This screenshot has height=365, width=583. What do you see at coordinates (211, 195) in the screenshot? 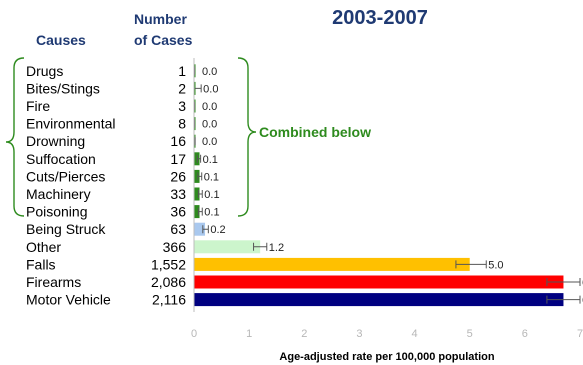
I see `value-label-machinery: 0.1` at bounding box center [211, 195].